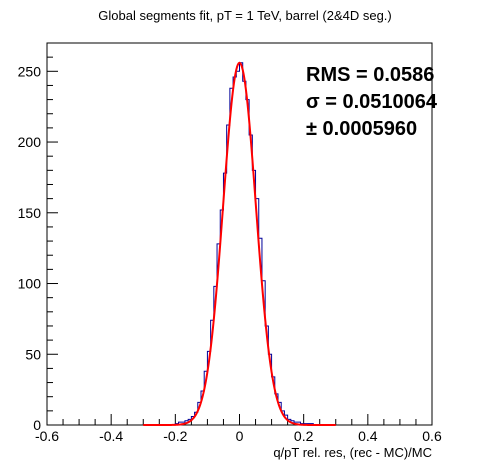 Image resolution: width=496 pixels, height=472 pixels. What do you see at coordinates (30, 142) in the screenshot?
I see `y-tick-label: 200` at bounding box center [30, 142].